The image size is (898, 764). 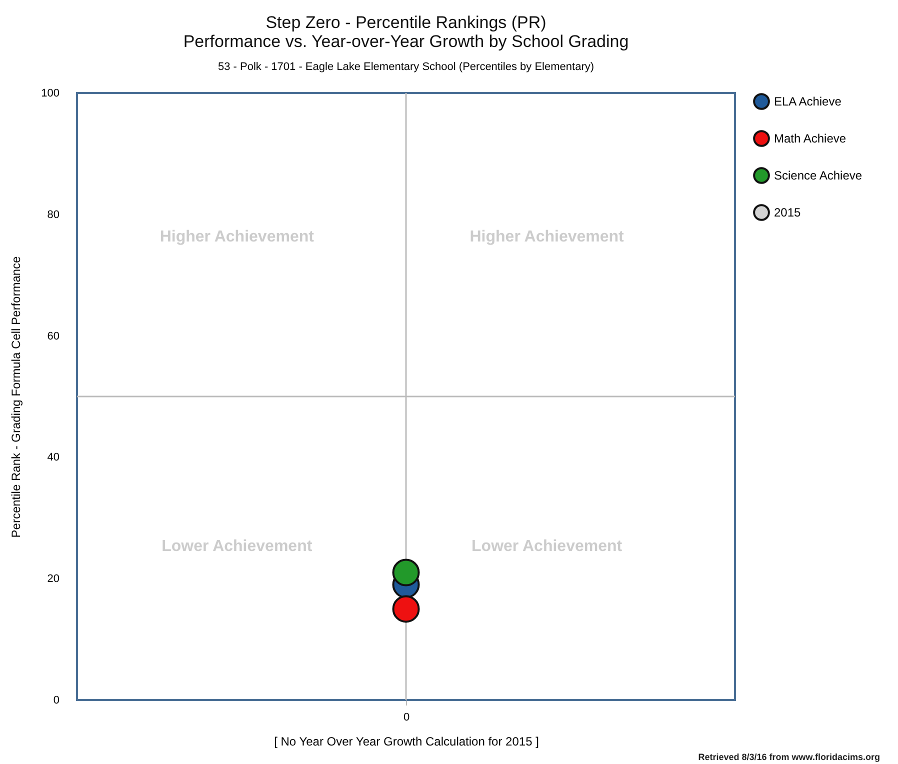 I want to click on chart-subtitle: 53 - Polk - 1701 - Eagle Lake Elementary School (Percentiles by Elementary), so click(x=406, y=67).